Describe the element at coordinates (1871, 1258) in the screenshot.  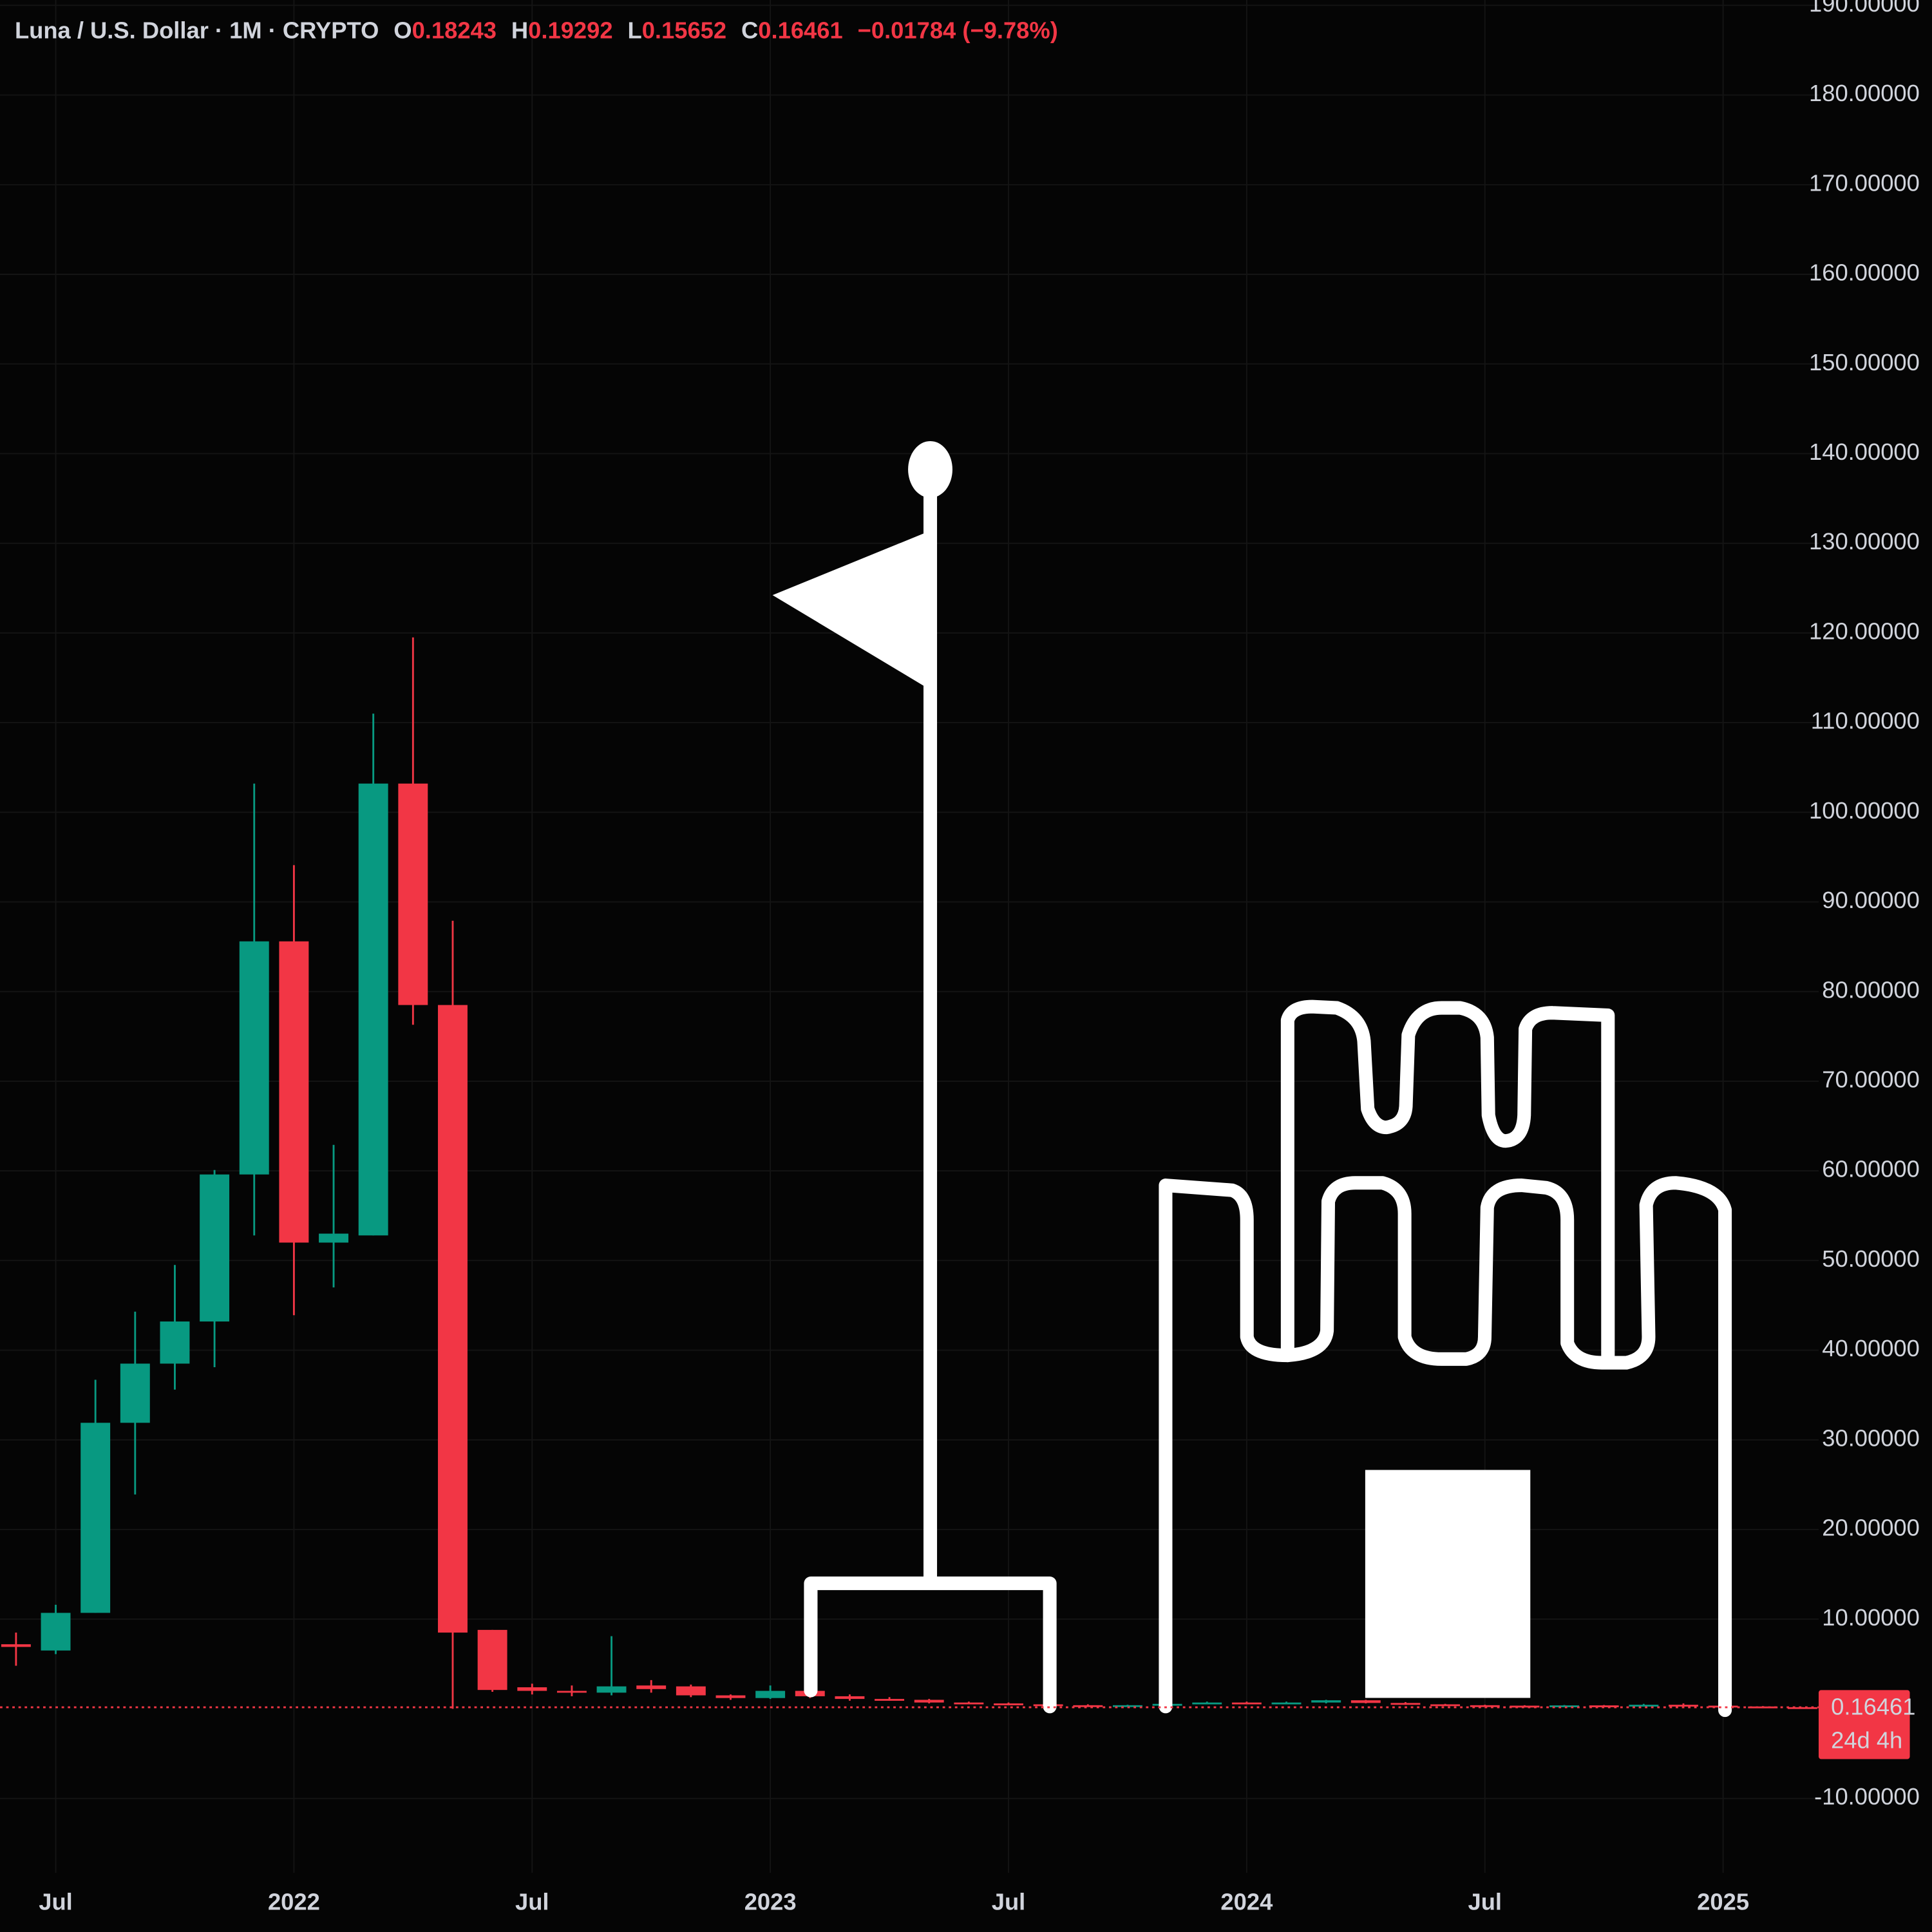
I see `y-tick-label: 50.00000` at that location.